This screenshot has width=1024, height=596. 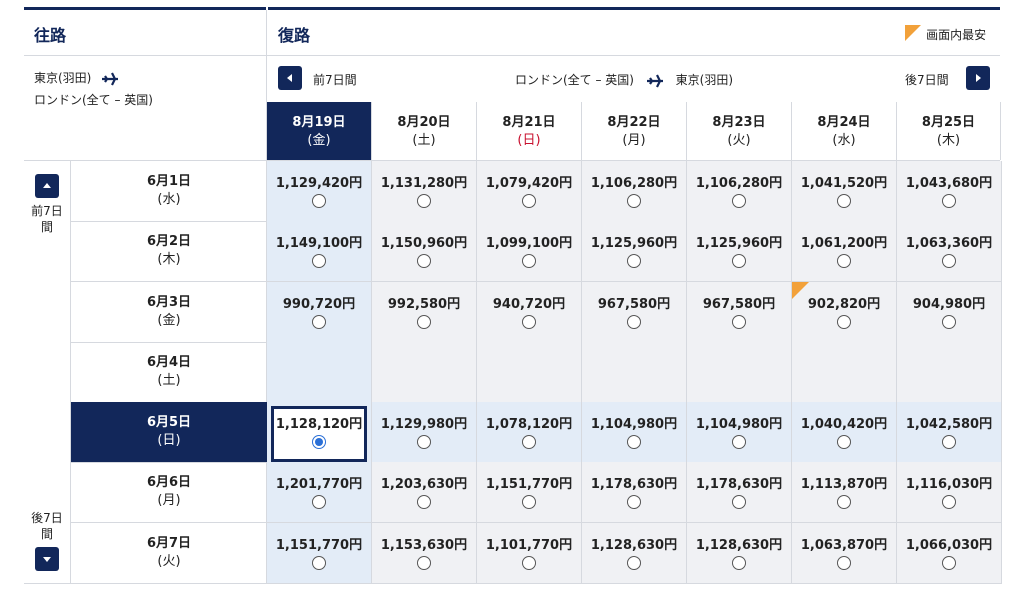 I want to click on outbound-date-row-header: 6月4日 (土), so click(x=168, y=372).